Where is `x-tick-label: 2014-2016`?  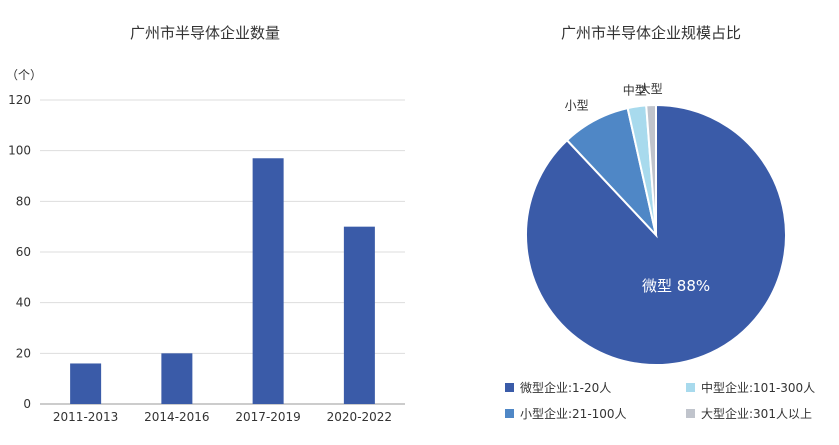 x-tick-label: 2014-2016 is located at coordinates (176, 417).